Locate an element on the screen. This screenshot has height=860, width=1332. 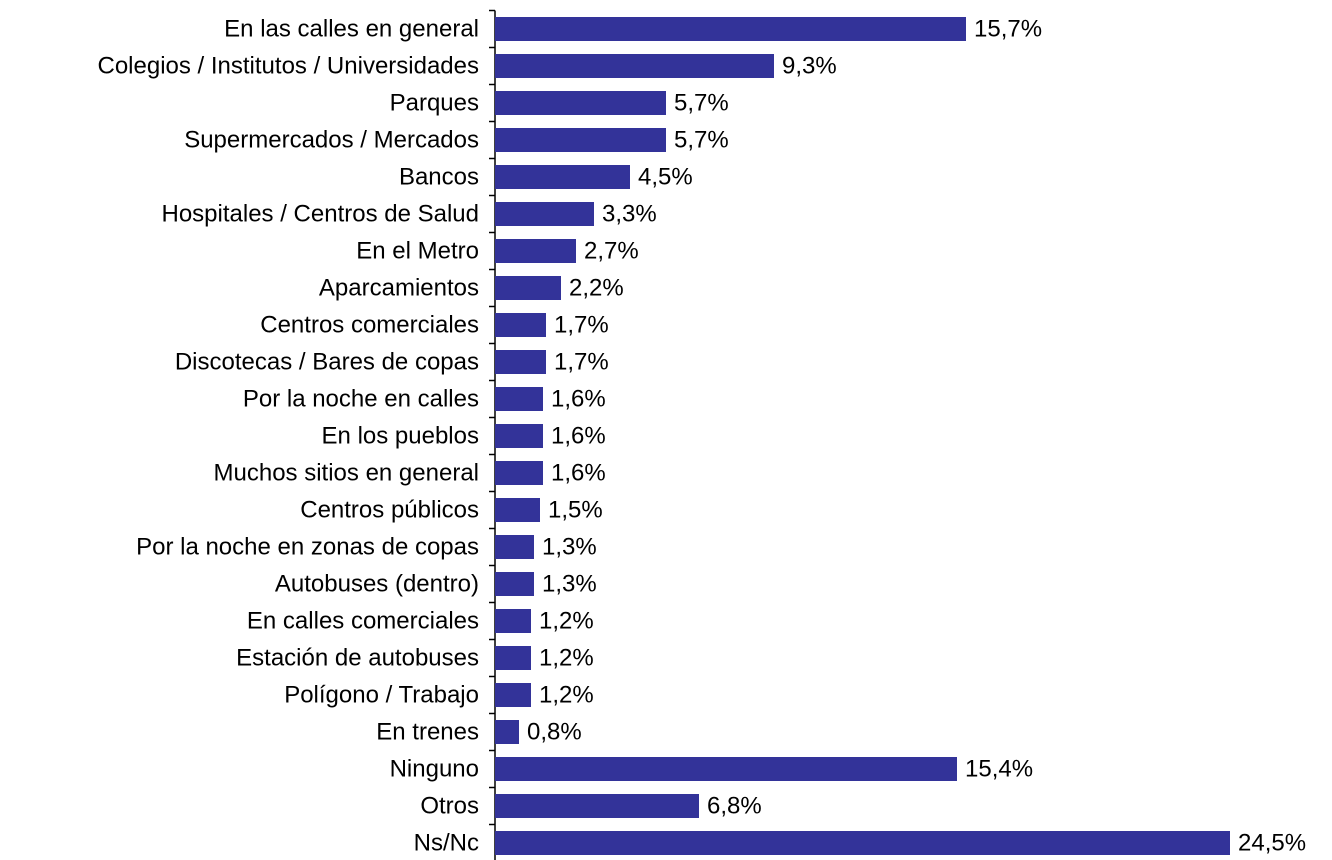
category-label: En trenes is located at coordinates (427, 731).